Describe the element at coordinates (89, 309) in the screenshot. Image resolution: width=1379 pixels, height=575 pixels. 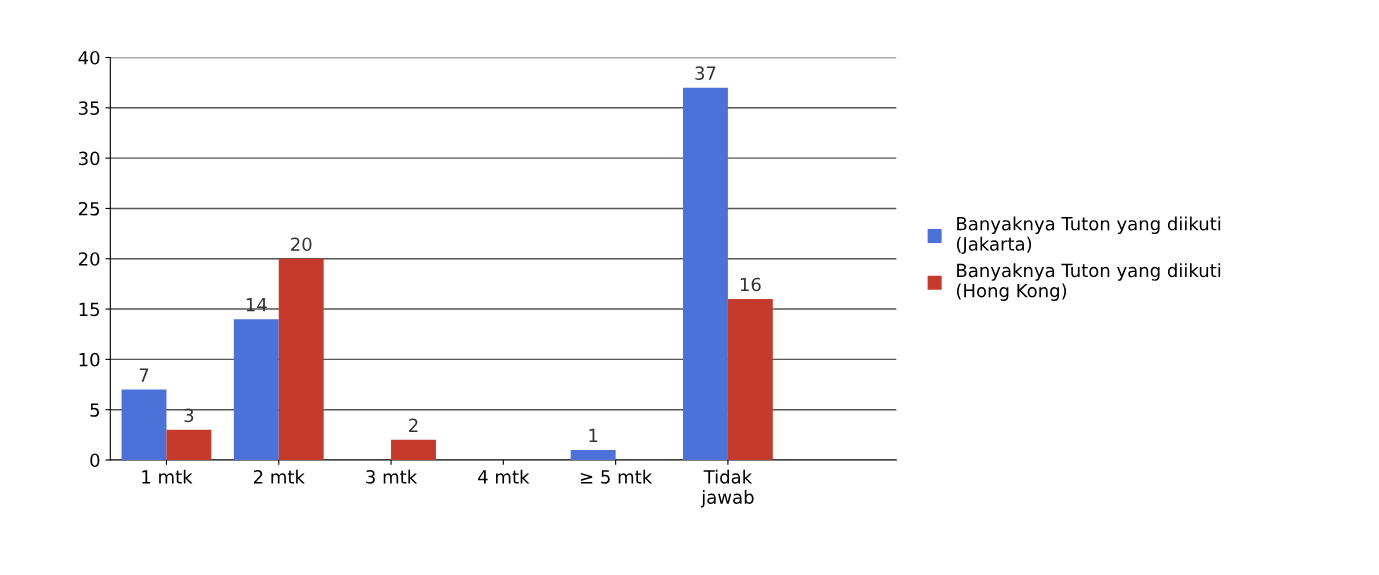
I see `y-tick-label: 15` at that location.